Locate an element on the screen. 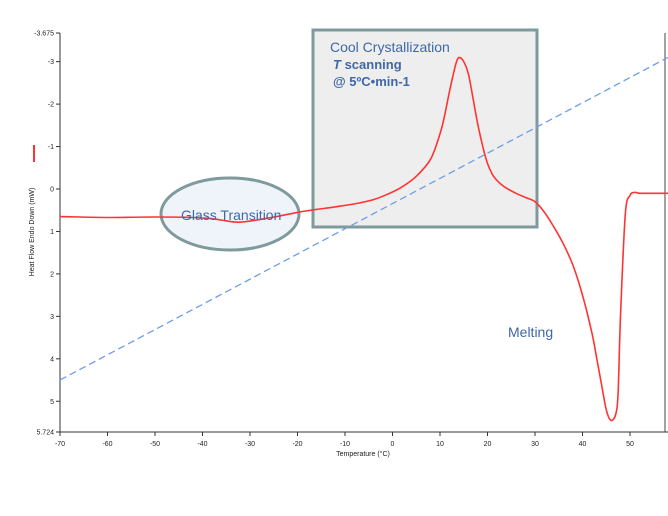 The image size is (668, 516). x-tick-label: -50 is located at coordinates (155, 444).